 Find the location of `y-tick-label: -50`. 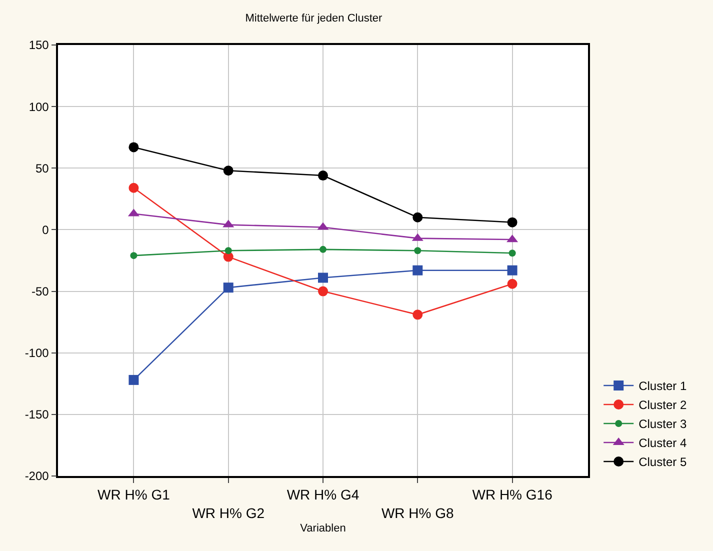

y-tick-label: -50 is located at coordinates (41, 291).